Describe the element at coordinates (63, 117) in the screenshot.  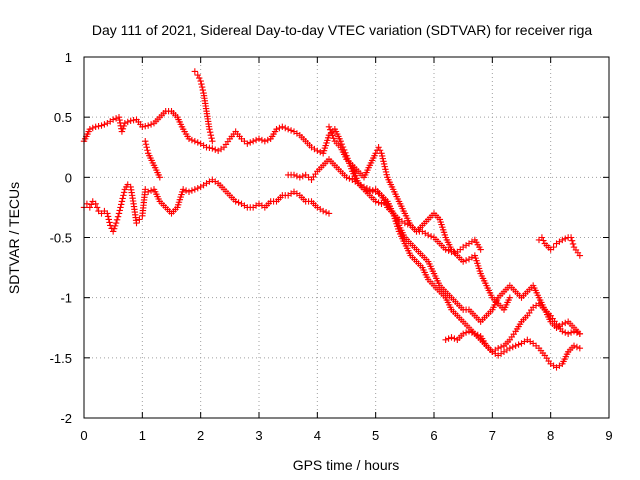
I see `y-tick-label: 0.5` at that location.